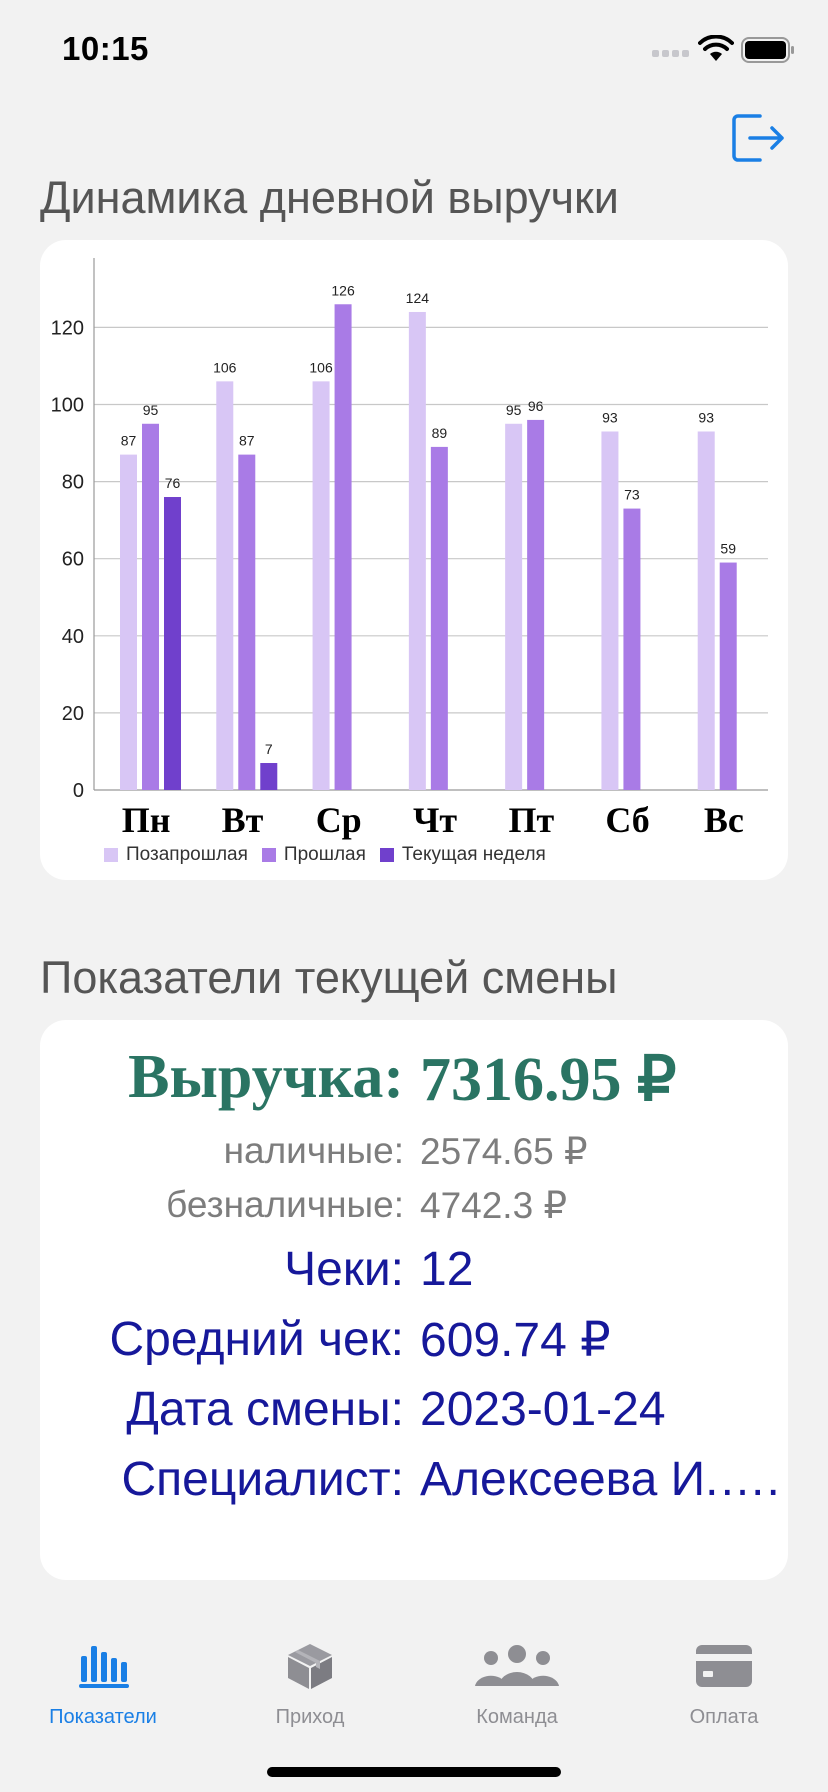  I want to click on legend-item: Позапрошлая, so click(176, 855).